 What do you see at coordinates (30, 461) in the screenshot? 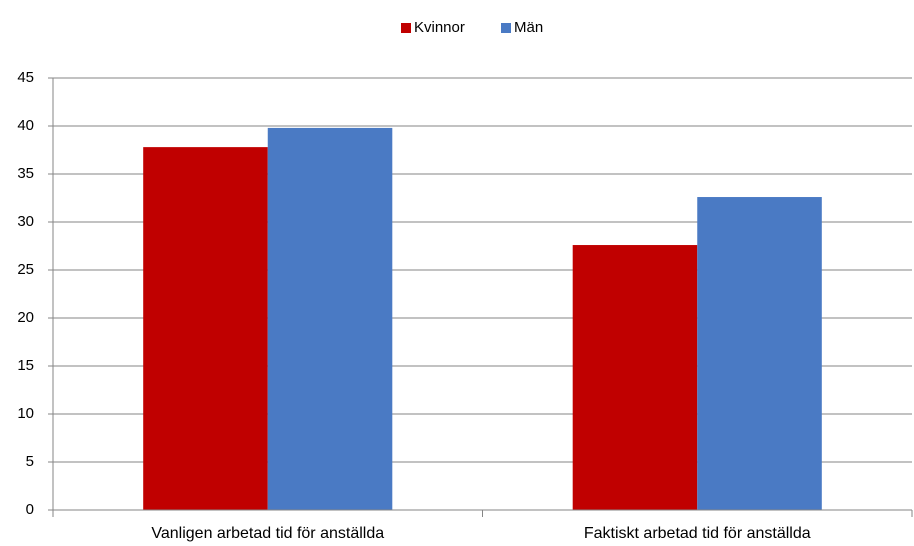
I see `y-tick-label: 5` at bounding box center [30, 461].